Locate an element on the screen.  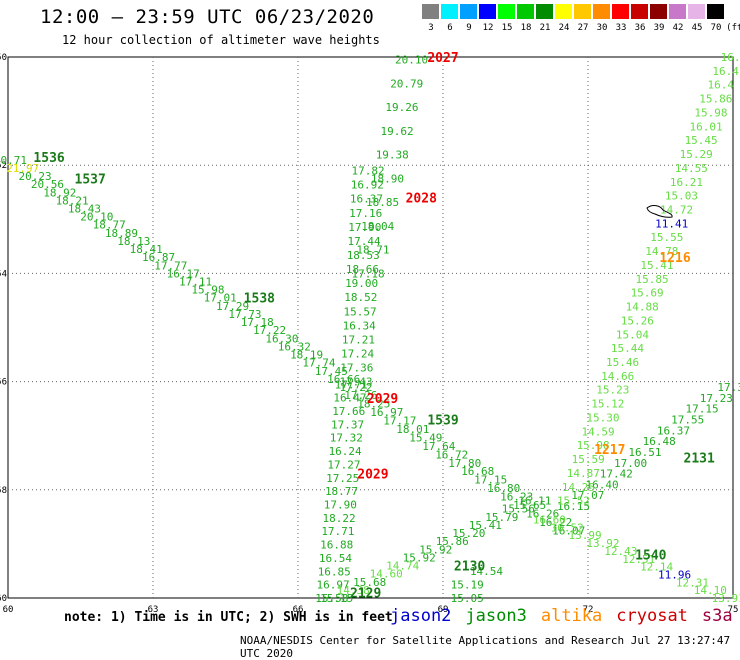
wave-height-value: 16.87 is located at coordinates (158, 257).